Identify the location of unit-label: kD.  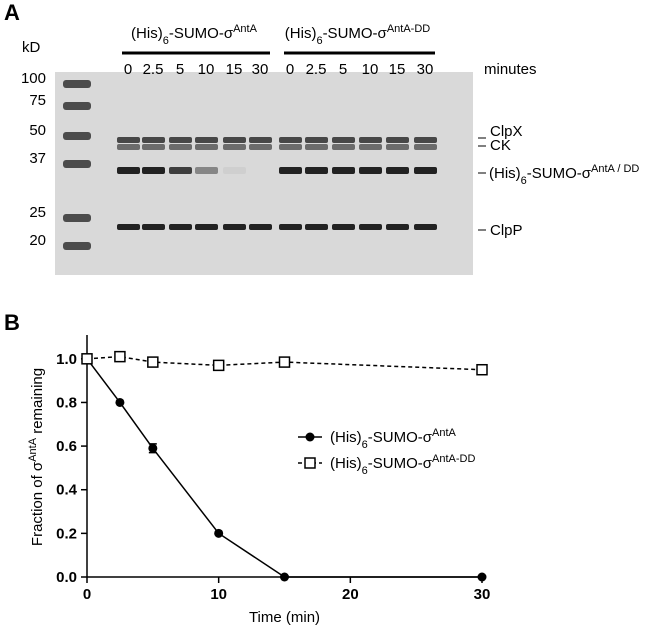
(31, 47).